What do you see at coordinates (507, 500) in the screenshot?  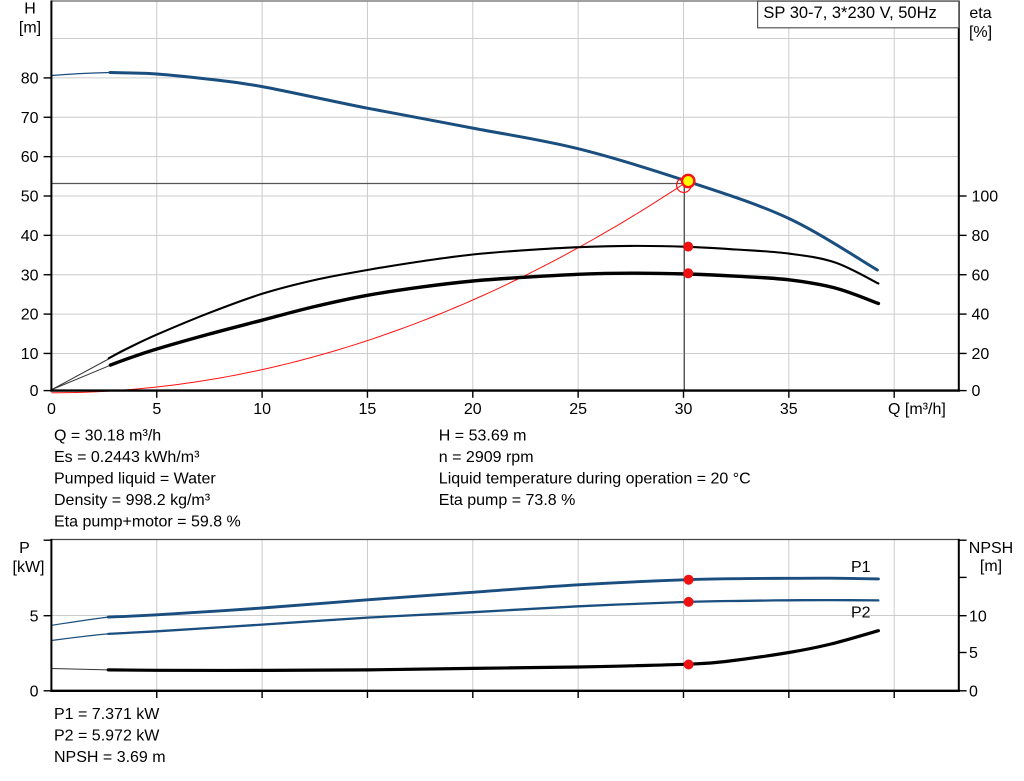 I see `svg-text: Eta pump = 73.8 %` at bounding box center [507, 500].